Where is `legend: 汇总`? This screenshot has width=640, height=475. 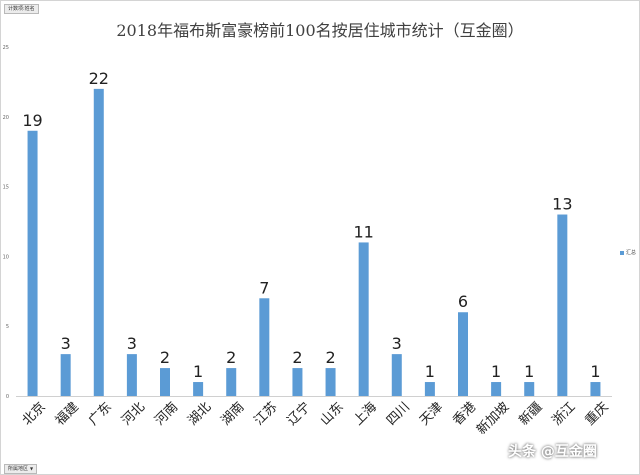
legend: 汇总 is located at coordinates (628, 252).